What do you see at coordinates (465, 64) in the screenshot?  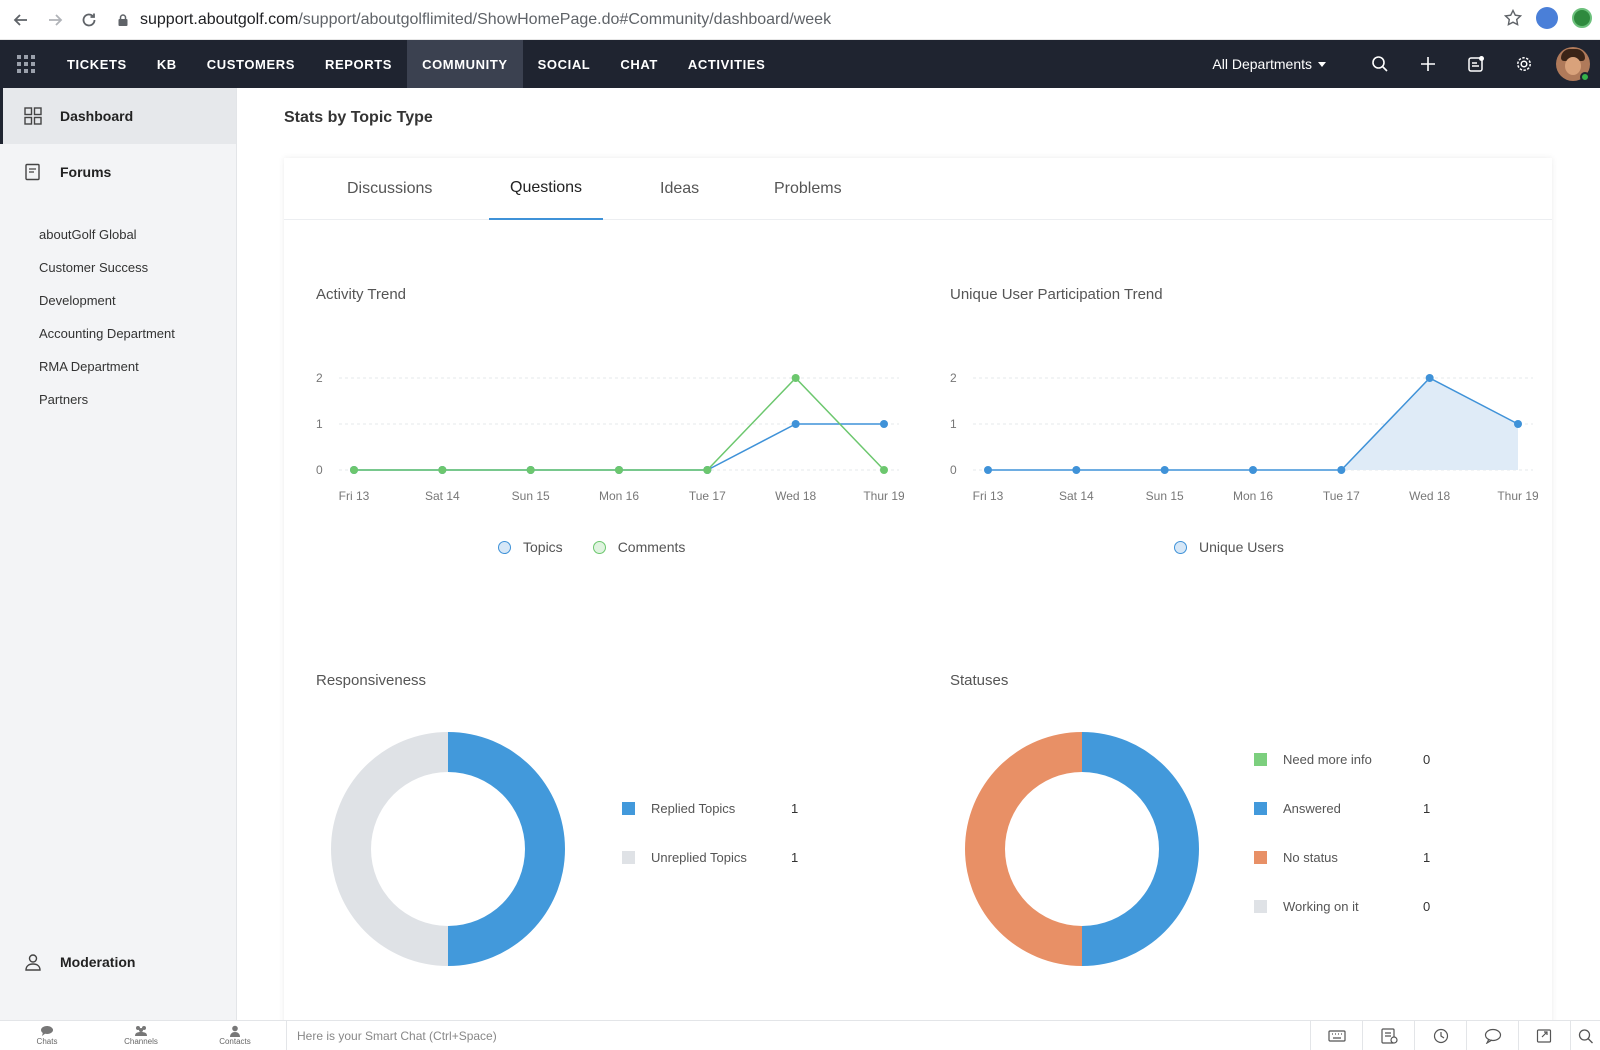 I see `nav-tab-community: COMMUNITY` at bounding box center [465, 64].